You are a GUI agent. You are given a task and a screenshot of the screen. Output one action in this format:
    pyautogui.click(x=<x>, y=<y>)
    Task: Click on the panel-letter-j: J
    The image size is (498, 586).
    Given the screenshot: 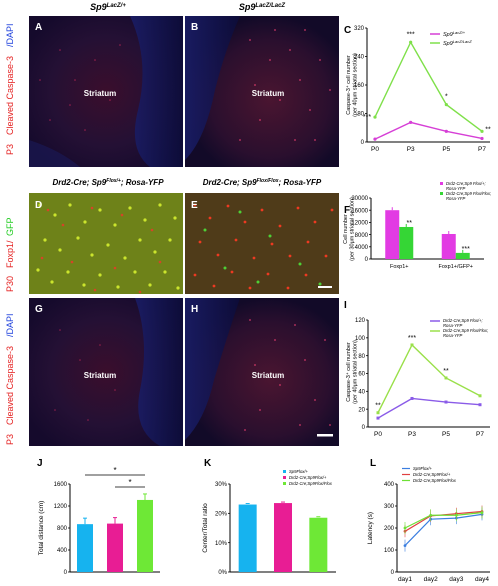 What is the action you would take?
    pyautogui.click(x=40, y=463)
    